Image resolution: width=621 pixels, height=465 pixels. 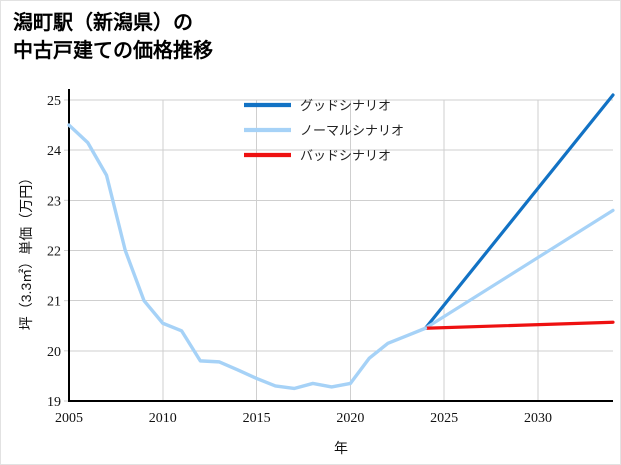 I want to click on y-axis-title: 坪（3.3㎡）単価（万円）, so click(x=26, y=250).